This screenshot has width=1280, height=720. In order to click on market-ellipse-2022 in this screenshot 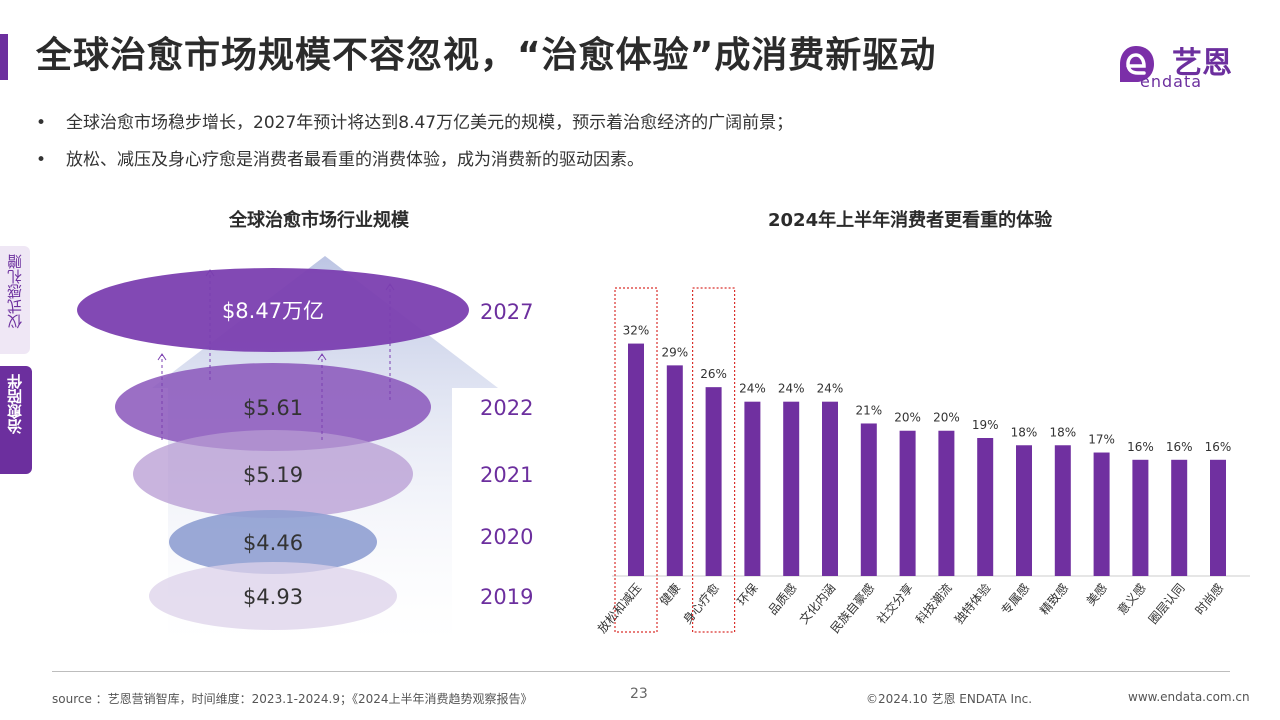, I will do `click(273, 407)`.